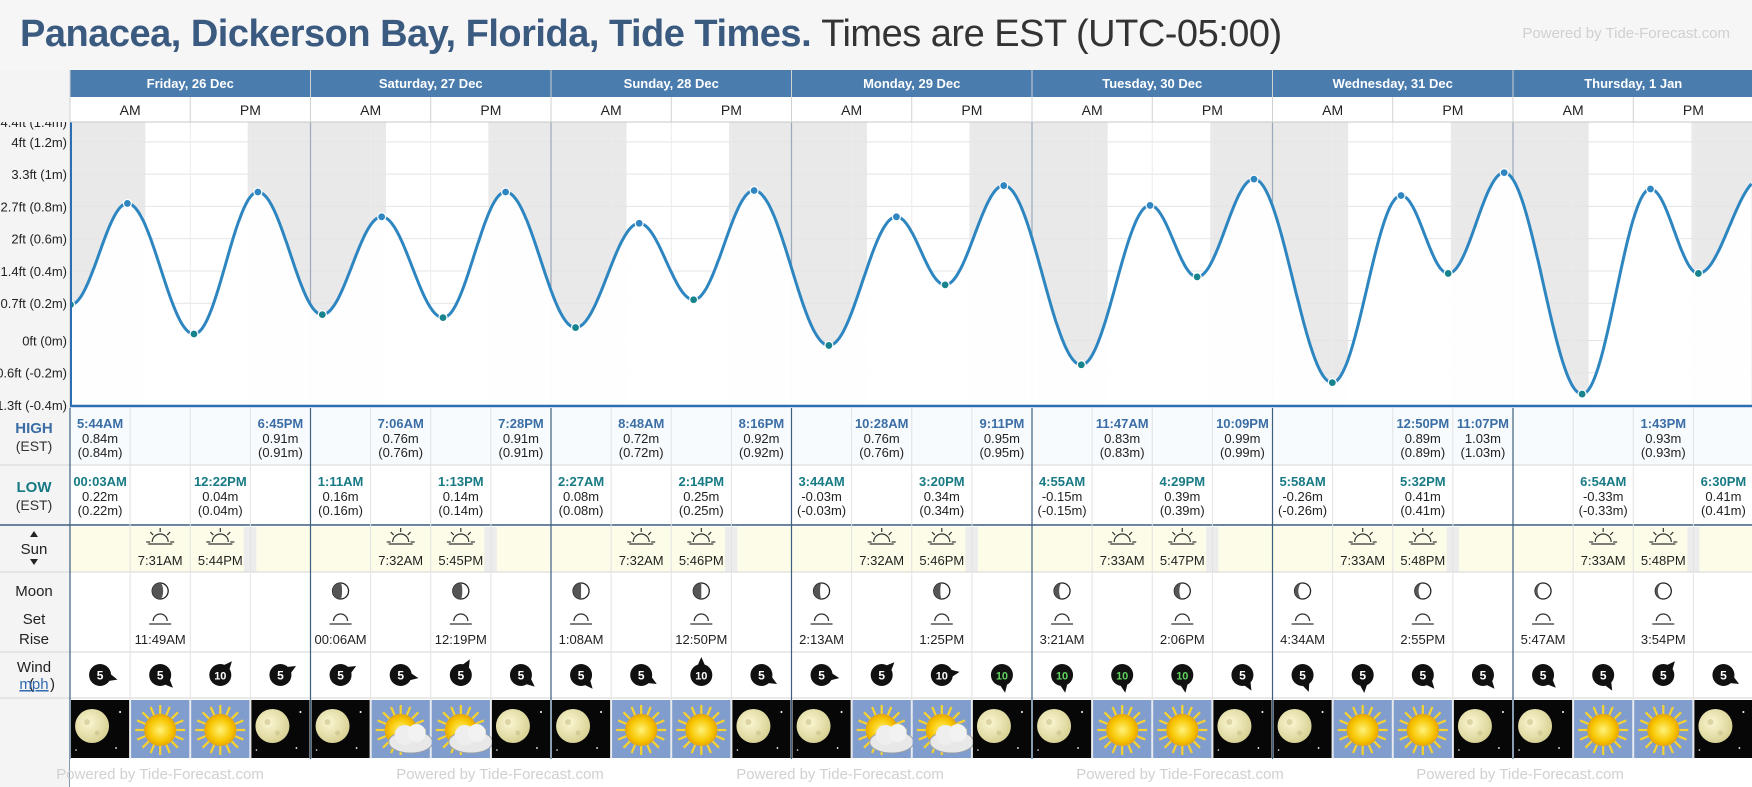 Image resolution: width=1752 pixels, height=787 pixels. Describe the element at coordinates (400, 560) in the screenshot. I see `sunrise-time: 7:32AM` at that location.